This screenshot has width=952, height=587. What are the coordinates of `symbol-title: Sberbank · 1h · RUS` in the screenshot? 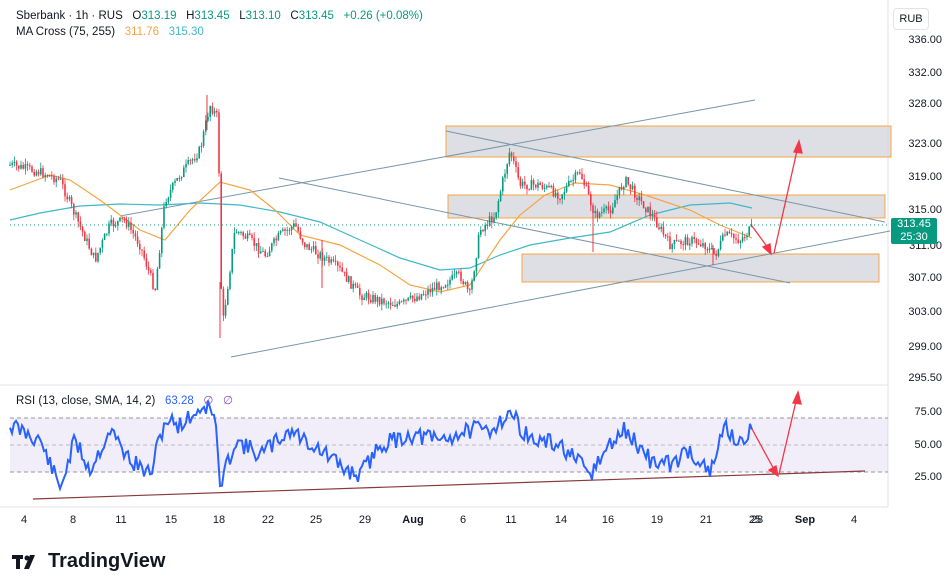 It's located at (69, 16).